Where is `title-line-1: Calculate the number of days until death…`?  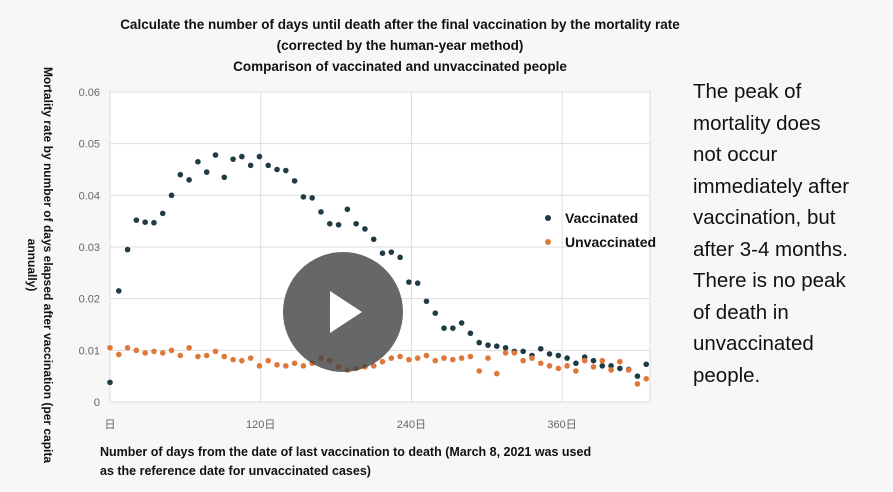
title-line-1: Calculate the number of days until death… is located at coordinates (400, 24).